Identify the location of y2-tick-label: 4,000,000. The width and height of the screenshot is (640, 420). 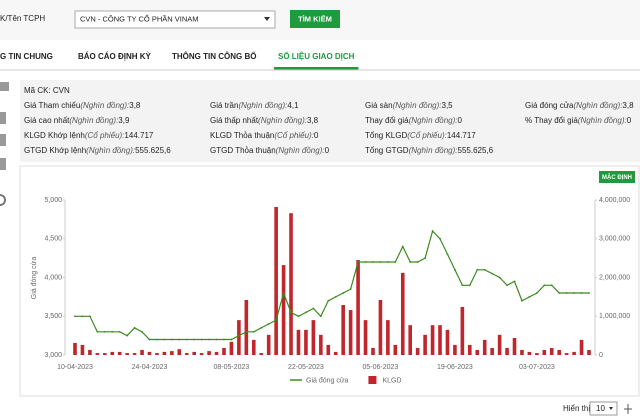
(614, 200).